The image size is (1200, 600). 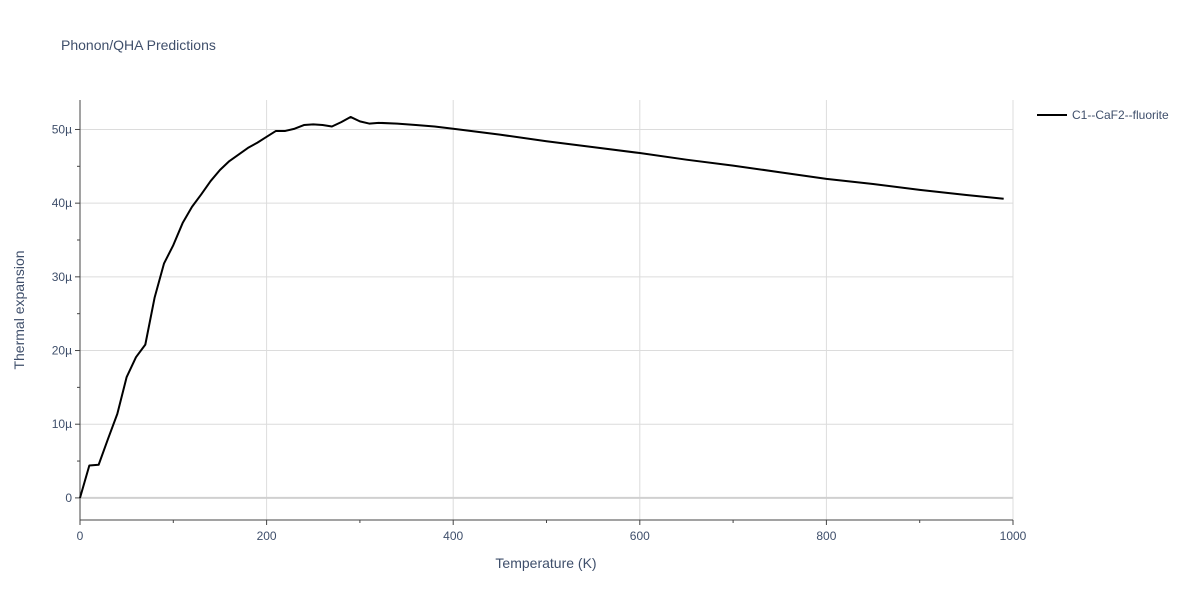 What do you see at coordinates (453, 536) in the screenshot?
I see `x-tick-label: 400` at bounding box center [453, 536].